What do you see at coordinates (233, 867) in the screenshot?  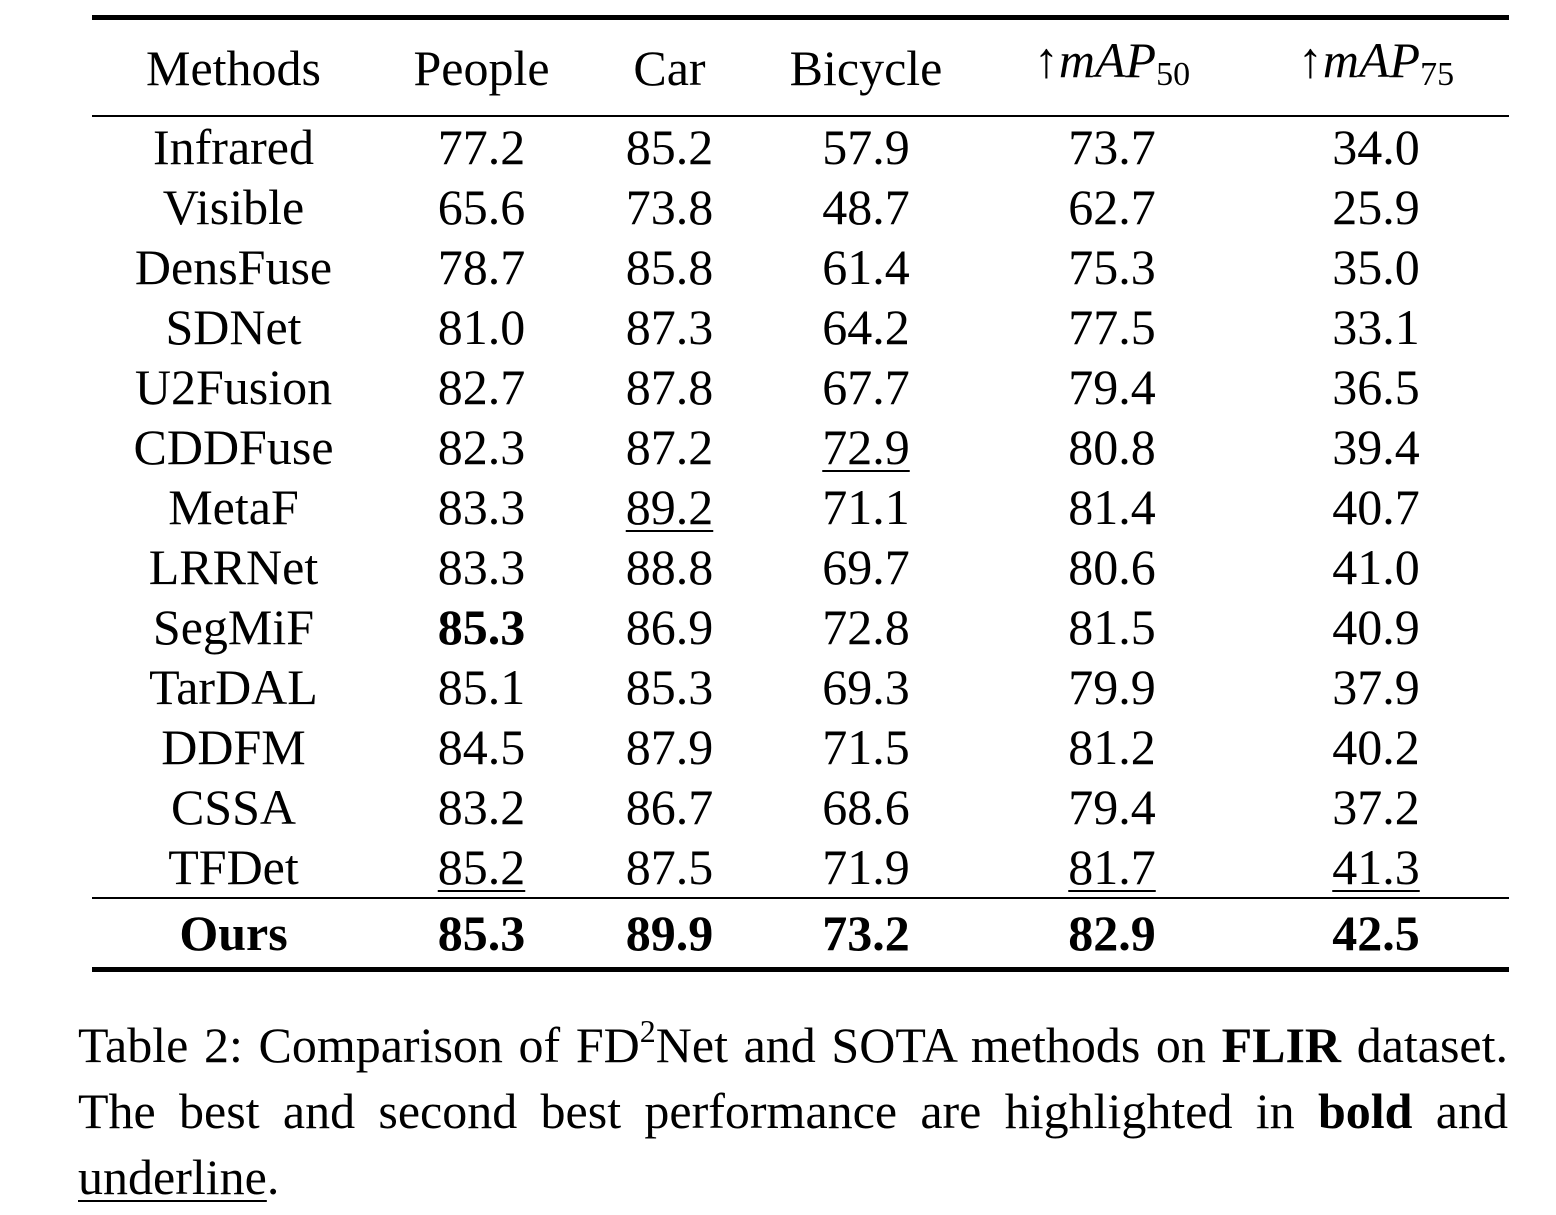 I see `cell-method: TFDet` at bounding box center [233, 867].